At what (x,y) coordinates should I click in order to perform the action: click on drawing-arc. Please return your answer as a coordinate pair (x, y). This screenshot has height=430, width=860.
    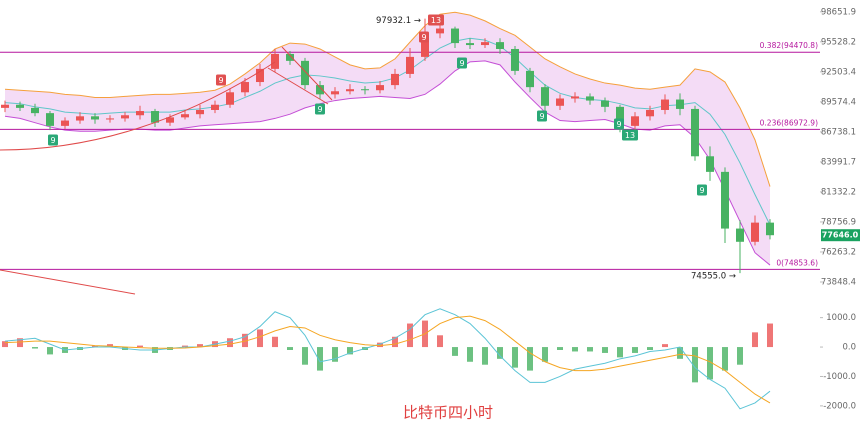
    Looking at the image, I should click on (138, 106).